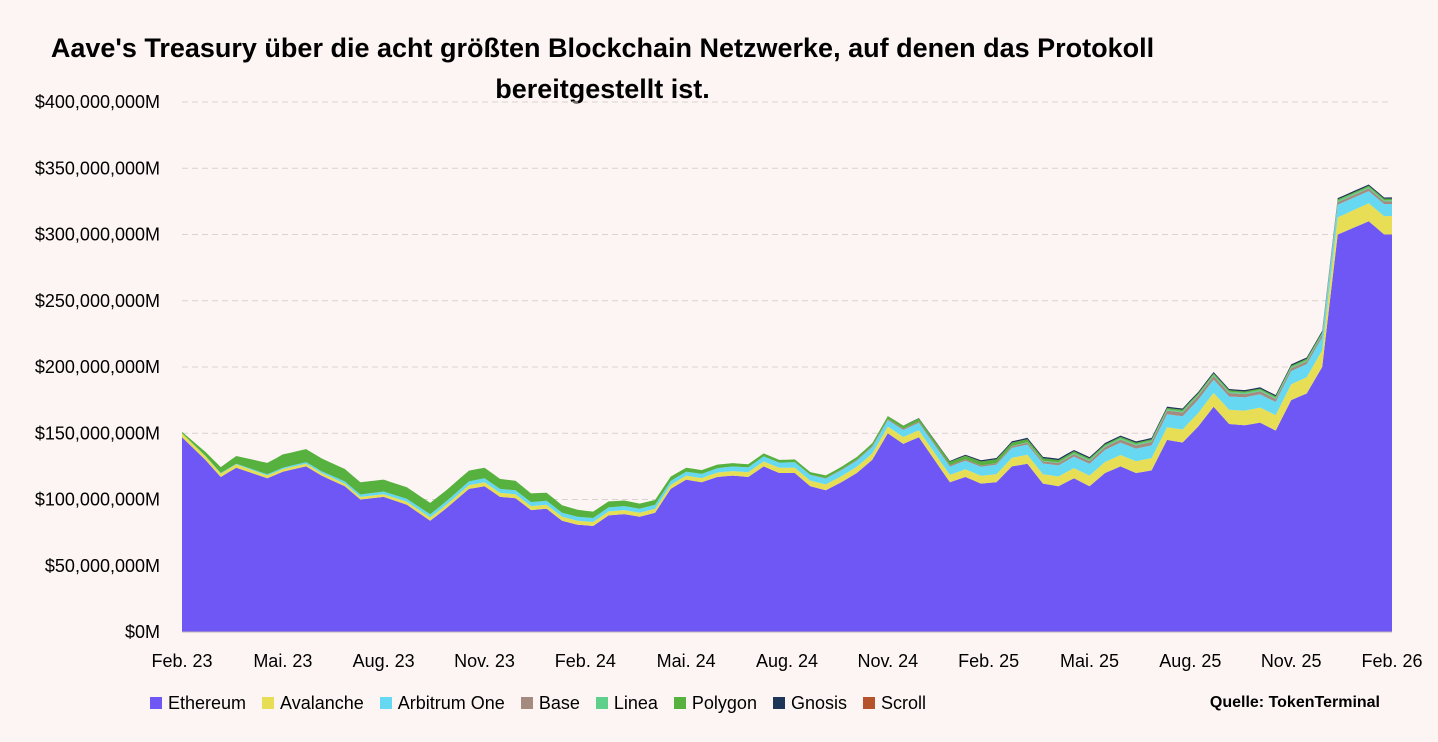  Describe the element at coordinates (1291, 661) in the screenshot. I see `x-tick-label: Nov. 25` at that location.